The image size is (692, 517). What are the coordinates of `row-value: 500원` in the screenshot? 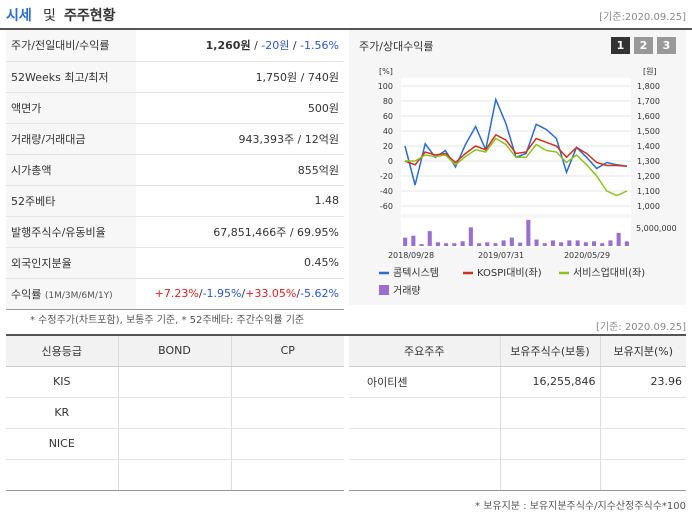 It's located at (240, 108).